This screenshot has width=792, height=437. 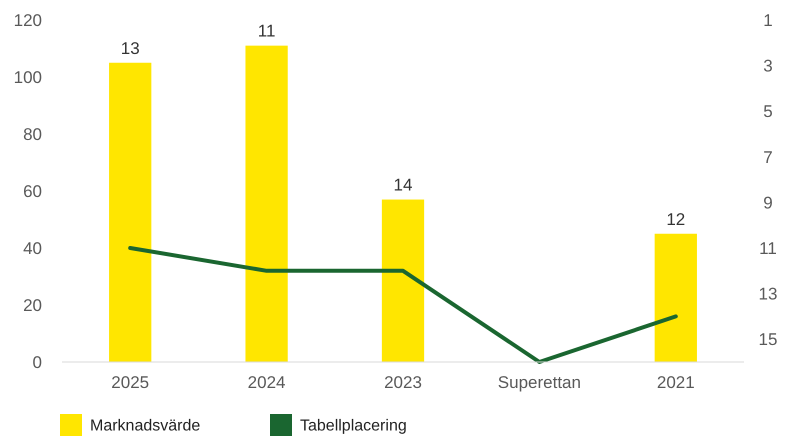 What do you see at coordinates (32, 191) in the screenshot?
I see `y-tick-label: 60` at bounding box center [32, 191].